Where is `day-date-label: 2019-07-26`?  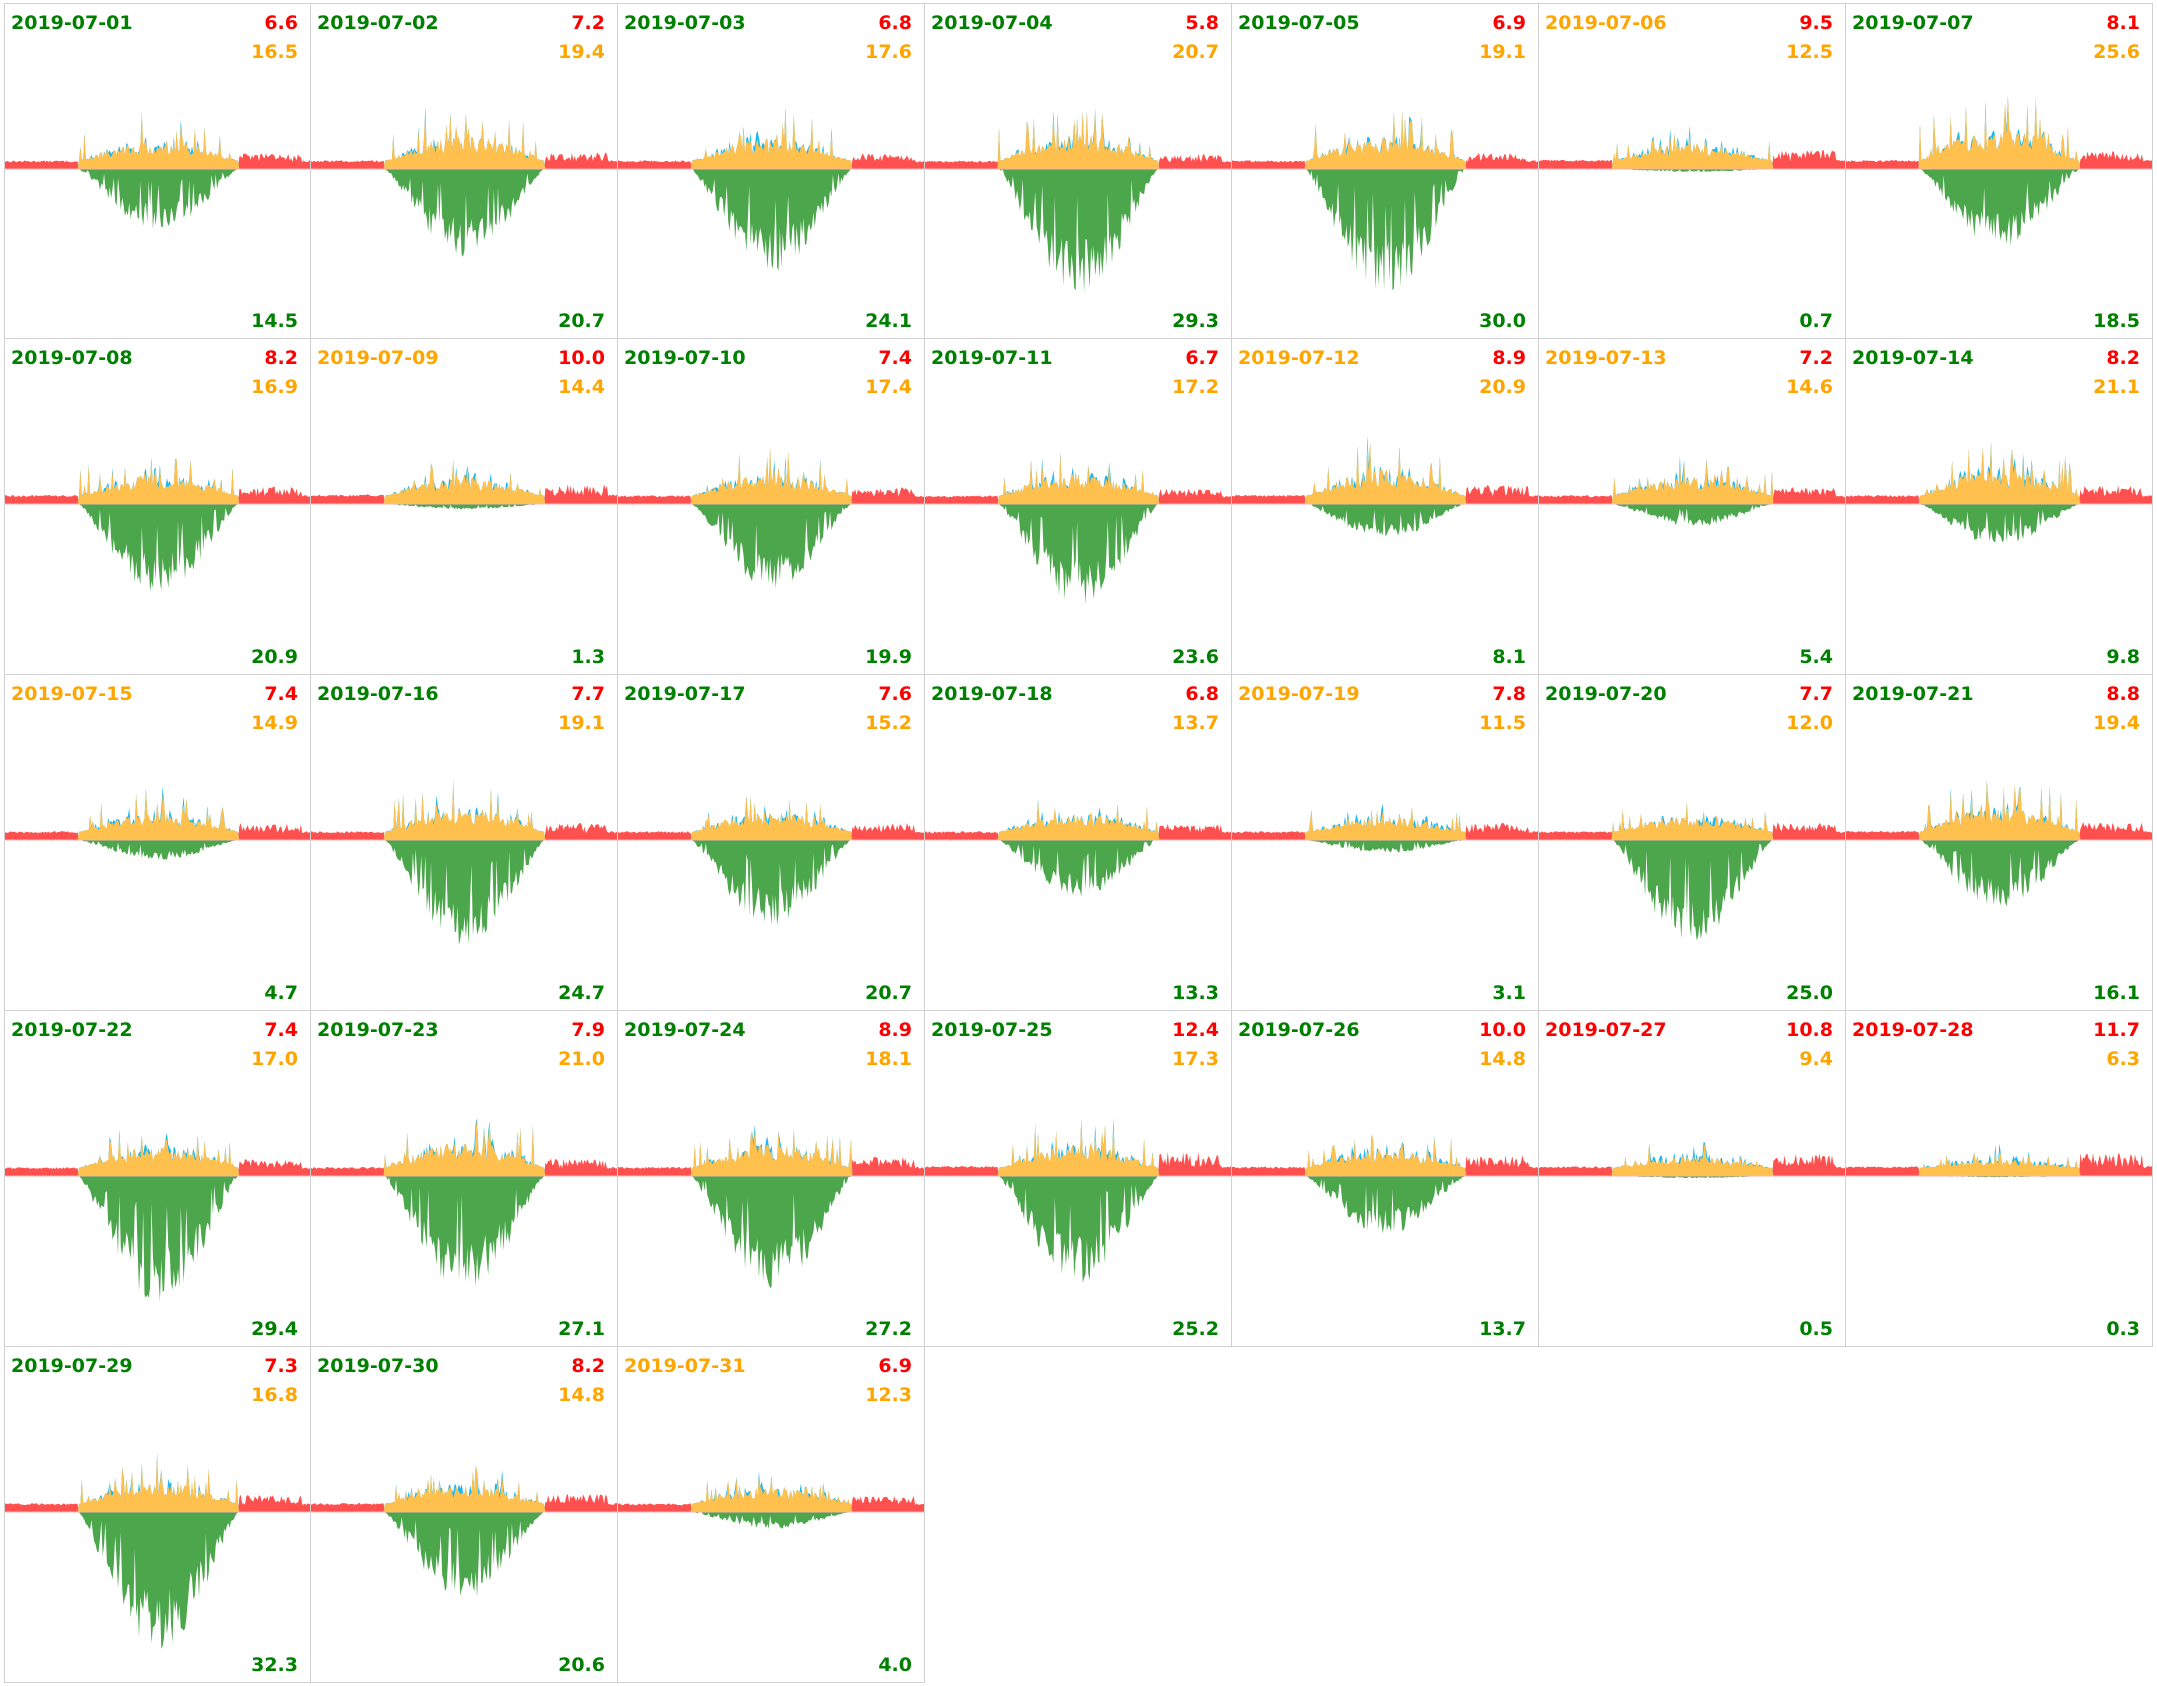 day-date-label: 2019-07-26 is located at coordinates (1299, 1030).